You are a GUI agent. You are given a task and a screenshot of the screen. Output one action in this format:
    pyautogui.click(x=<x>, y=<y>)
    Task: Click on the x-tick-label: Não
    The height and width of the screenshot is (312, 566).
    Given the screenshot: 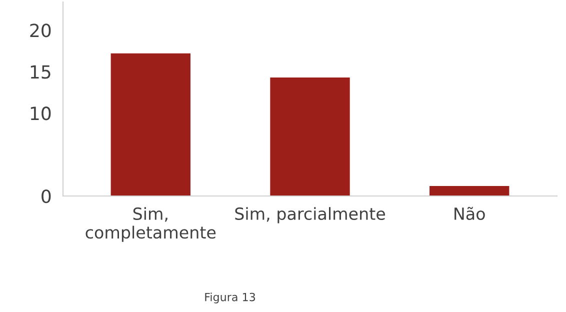 What is the action you would take?
    pyautogui.click(x=469, y=213)
    